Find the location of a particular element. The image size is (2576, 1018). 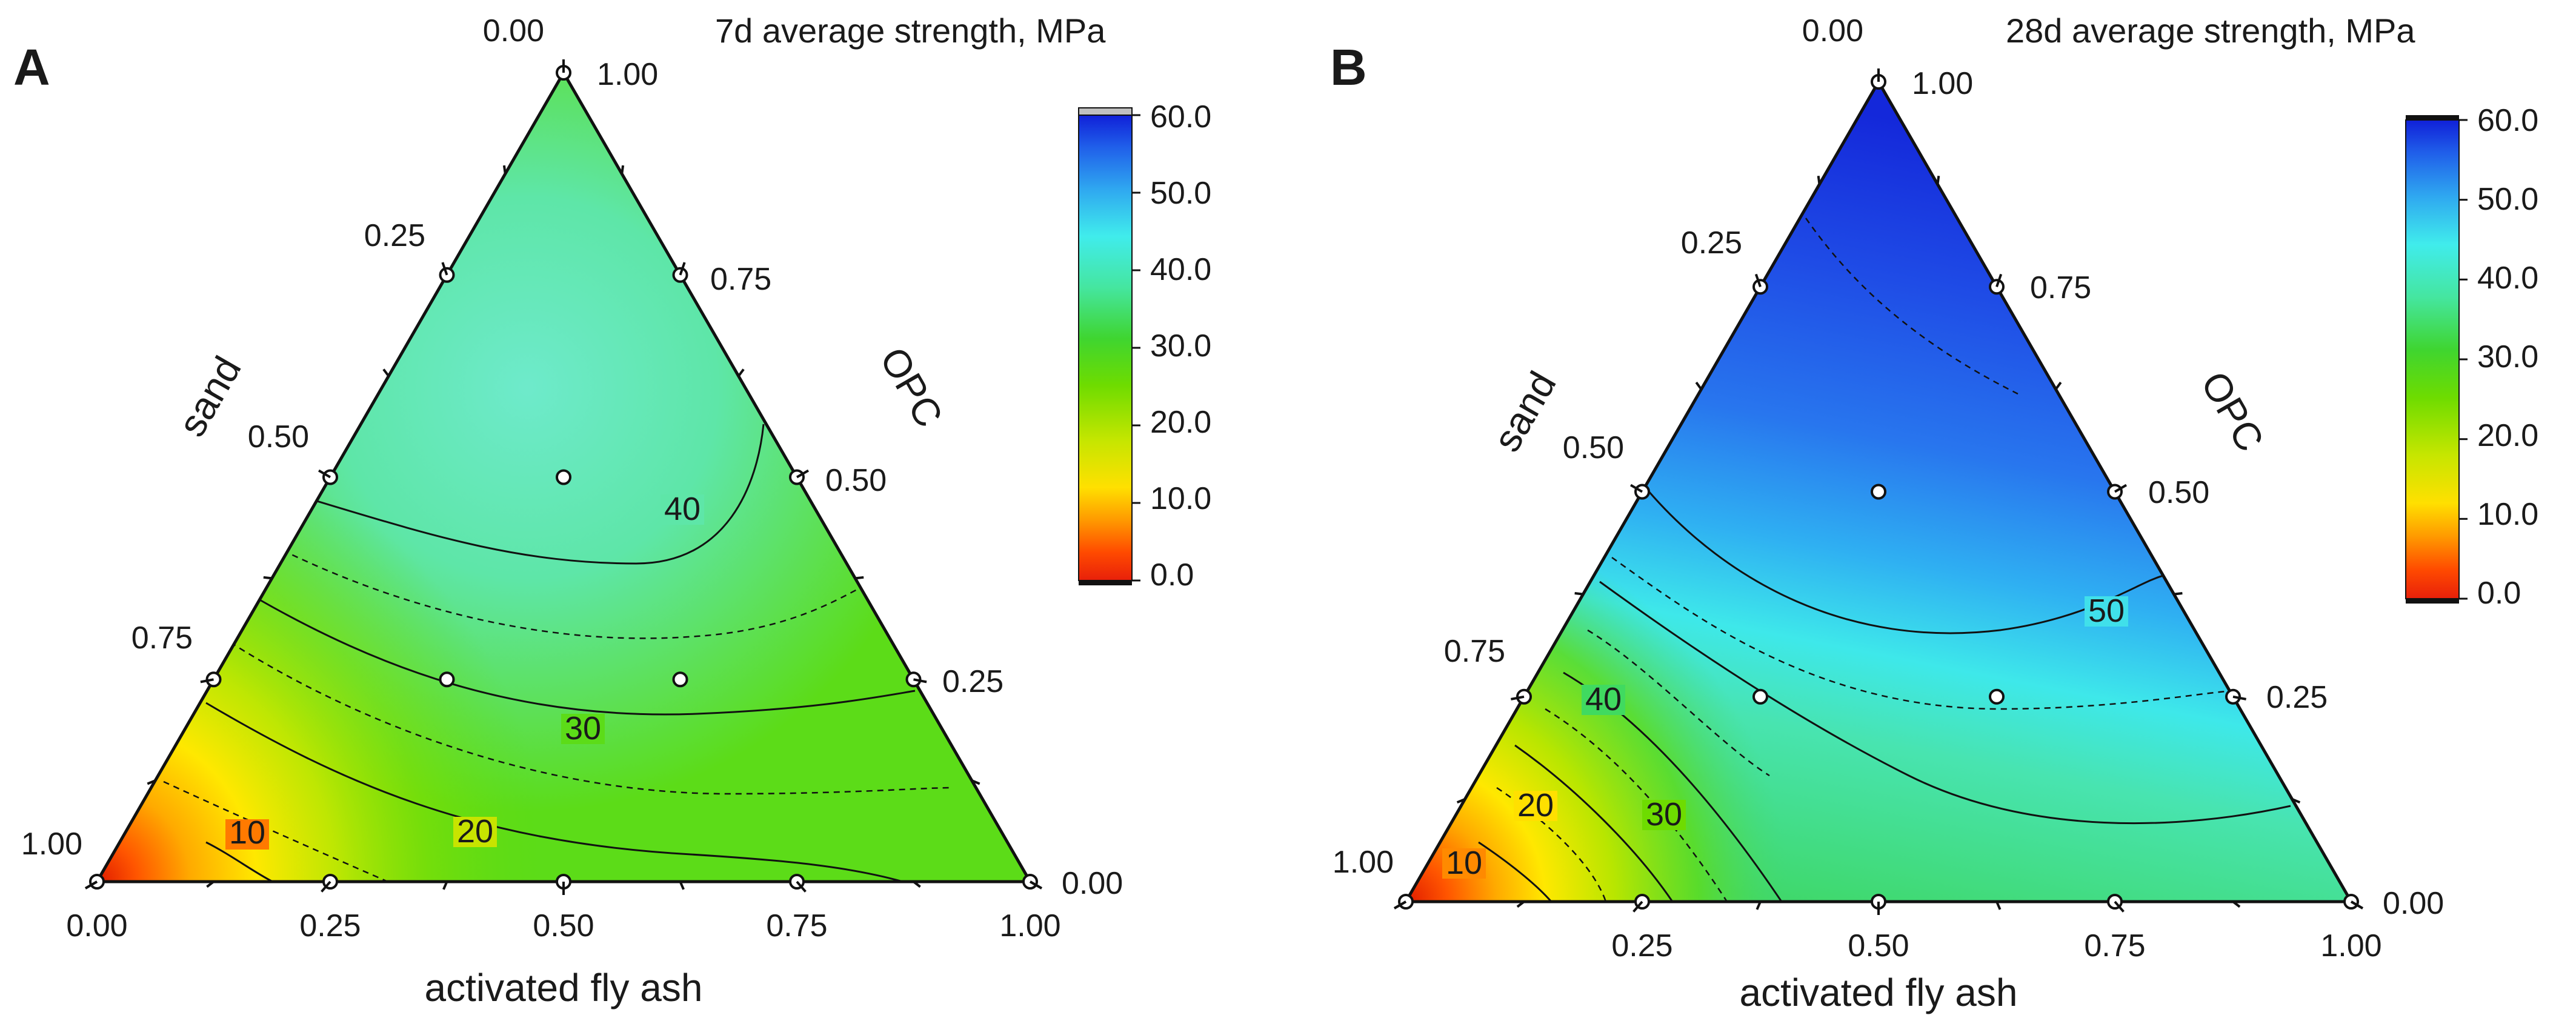

axis-title-left: sand is located at coordinates (210, 396).